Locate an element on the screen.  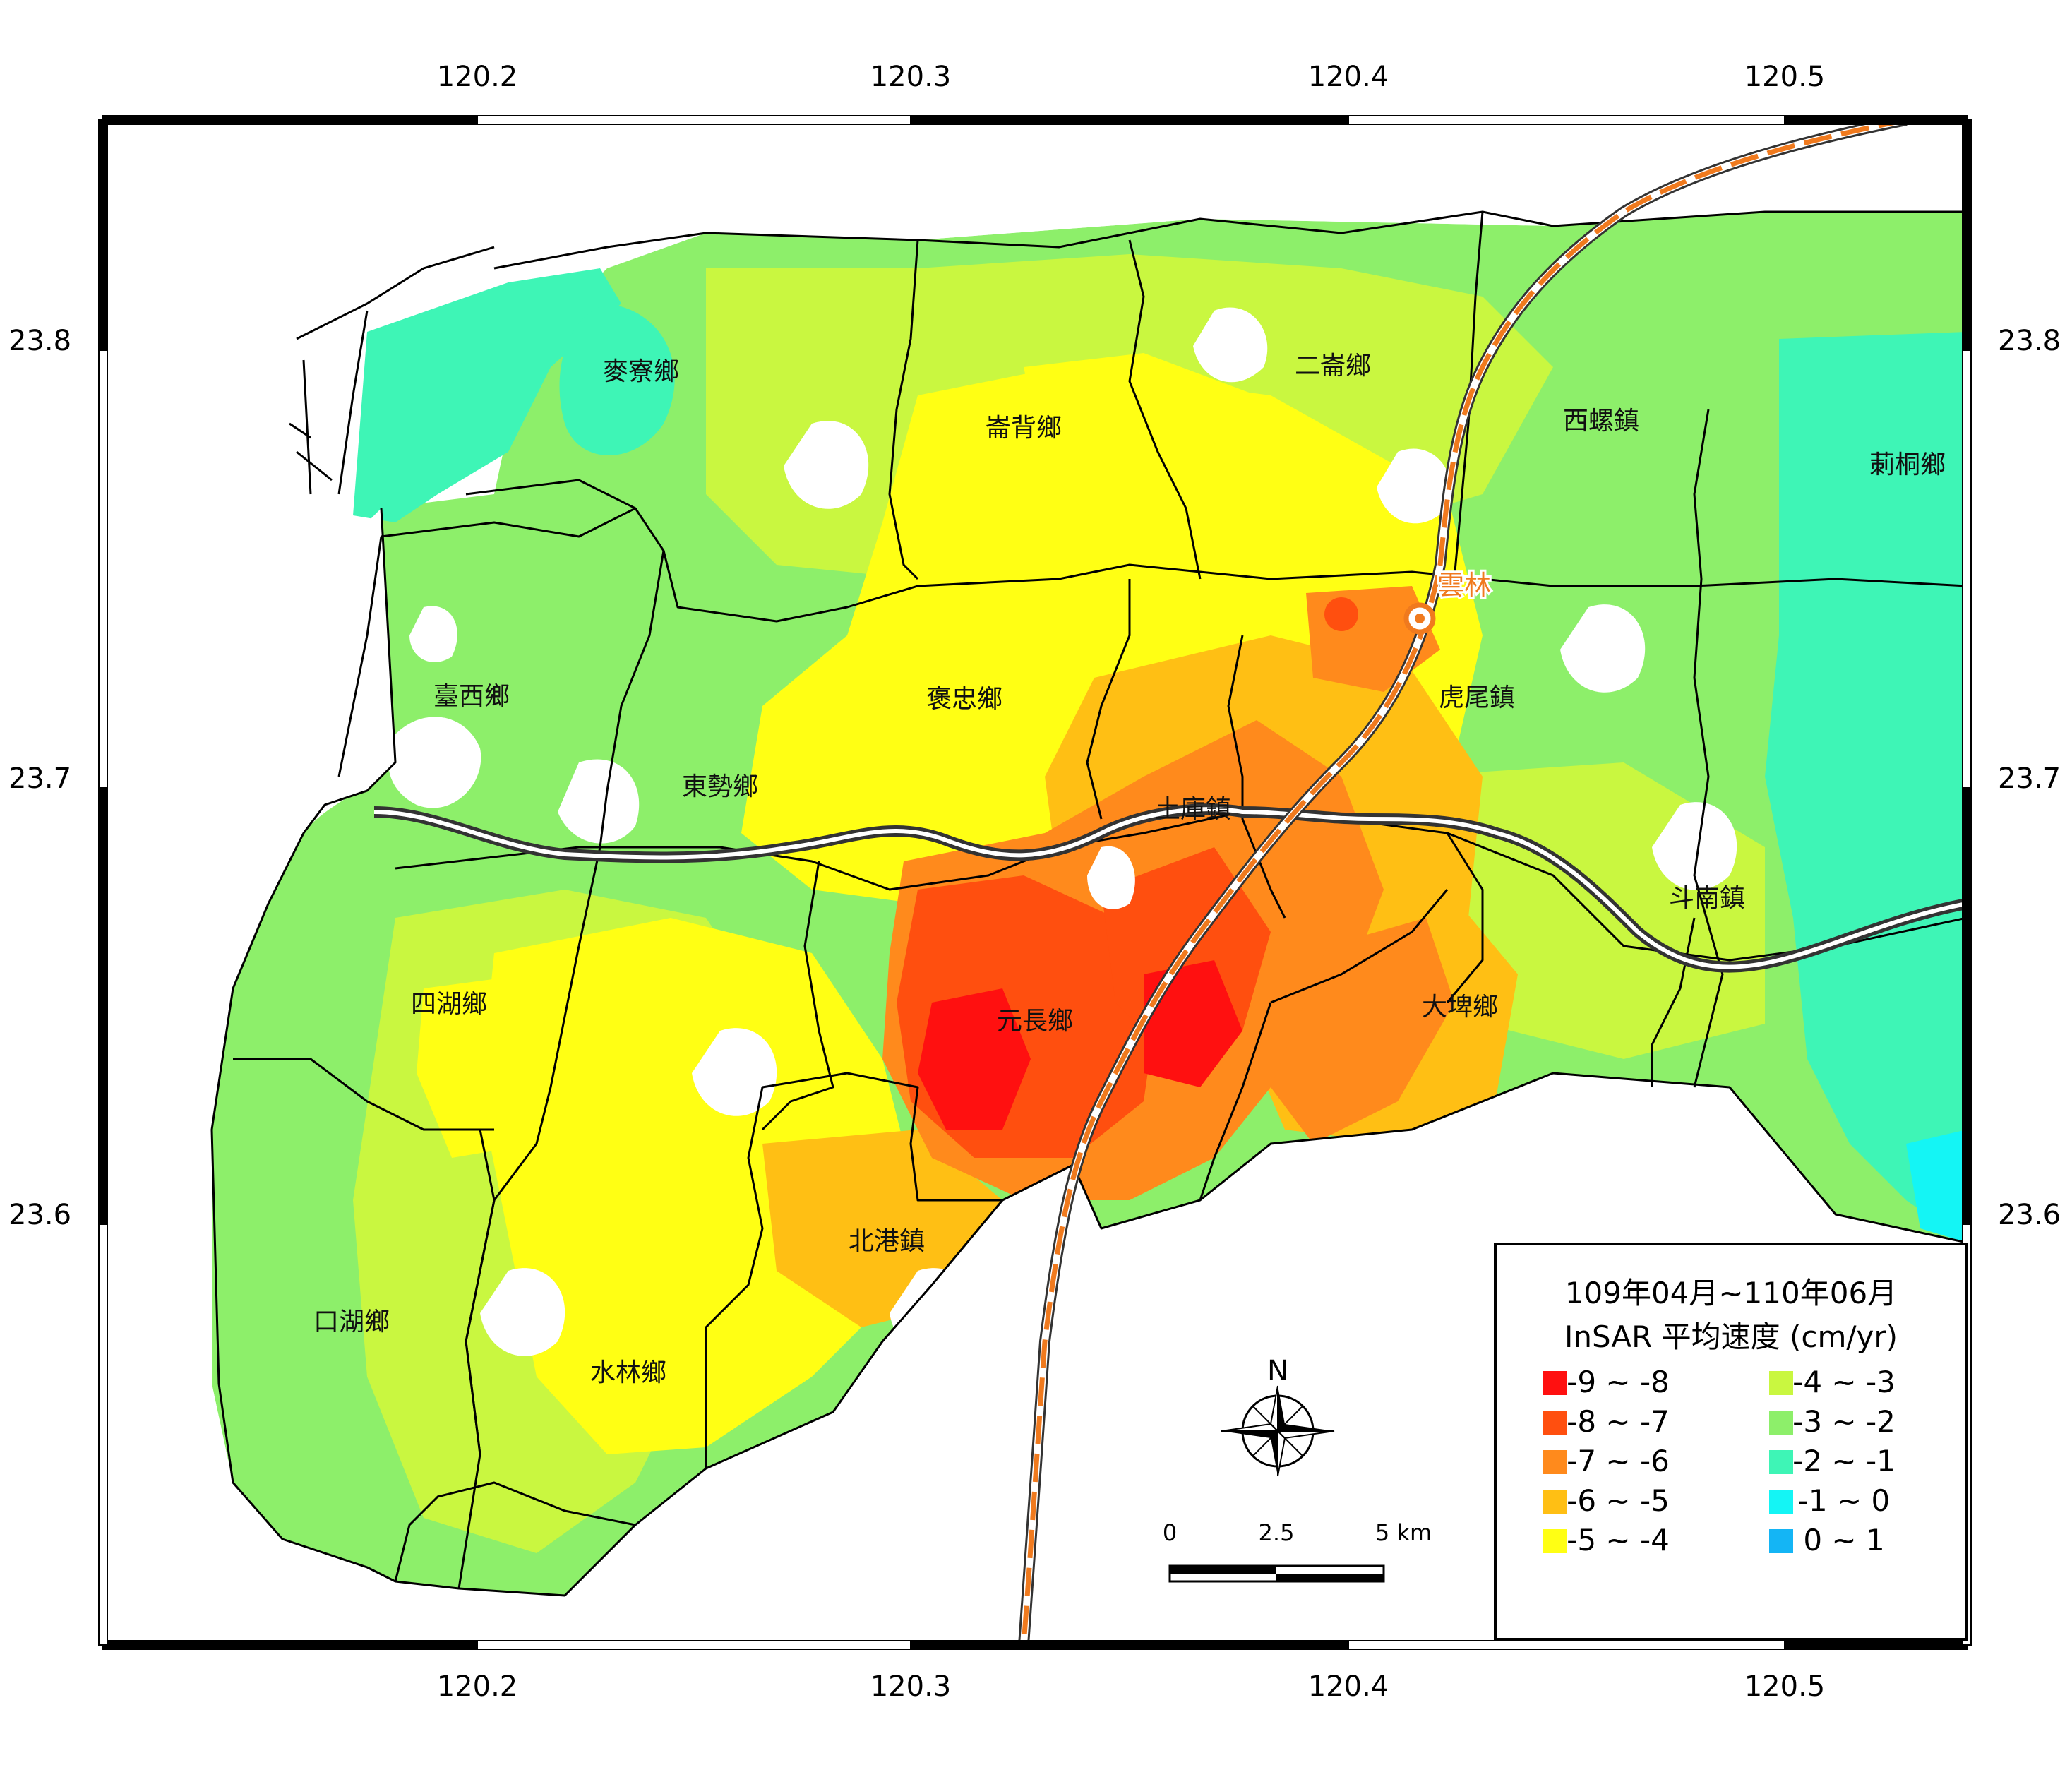
taixi-north is located at coordinates (508, 522).